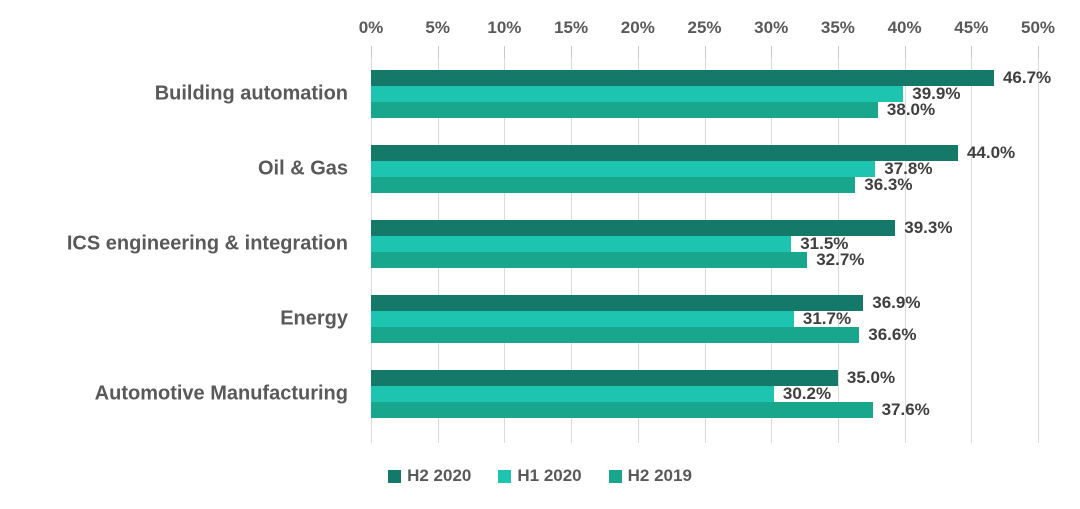 Image resolution: width=1080 pixels, height=509 pixels. What do you see at coordinates (207, 243) in the screenshot?
I see `category-label: ICS engineering & integration` at bounding box center [207, 243].